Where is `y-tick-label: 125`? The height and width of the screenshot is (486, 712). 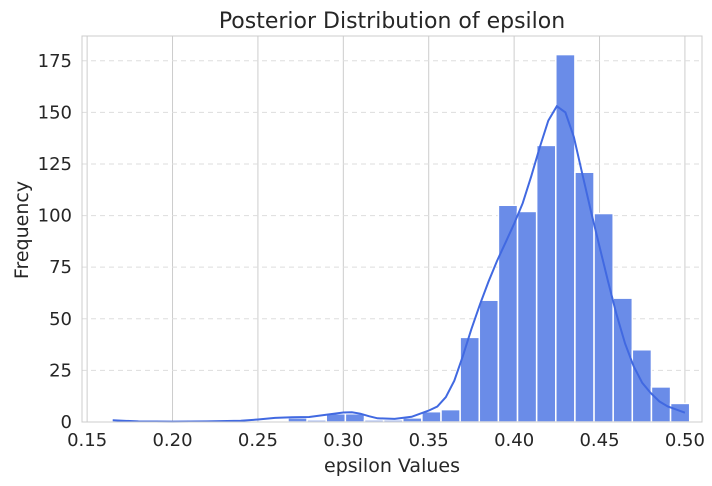 y-tick-label: 125 is located at coordinates (55, 164).